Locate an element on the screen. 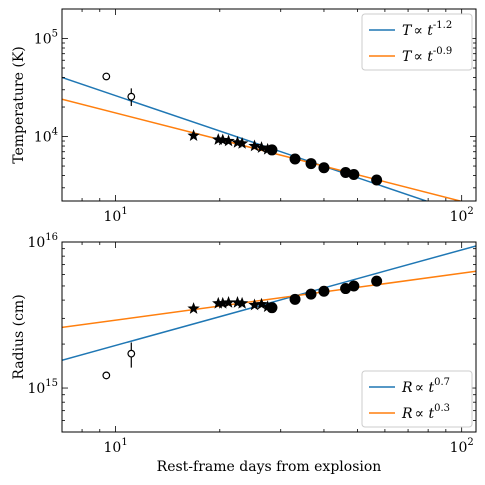 The width and height of the screenshot is (485, 485). legend-entry-1: T ∝ t-0.9 is located at coordinates (427, 55).